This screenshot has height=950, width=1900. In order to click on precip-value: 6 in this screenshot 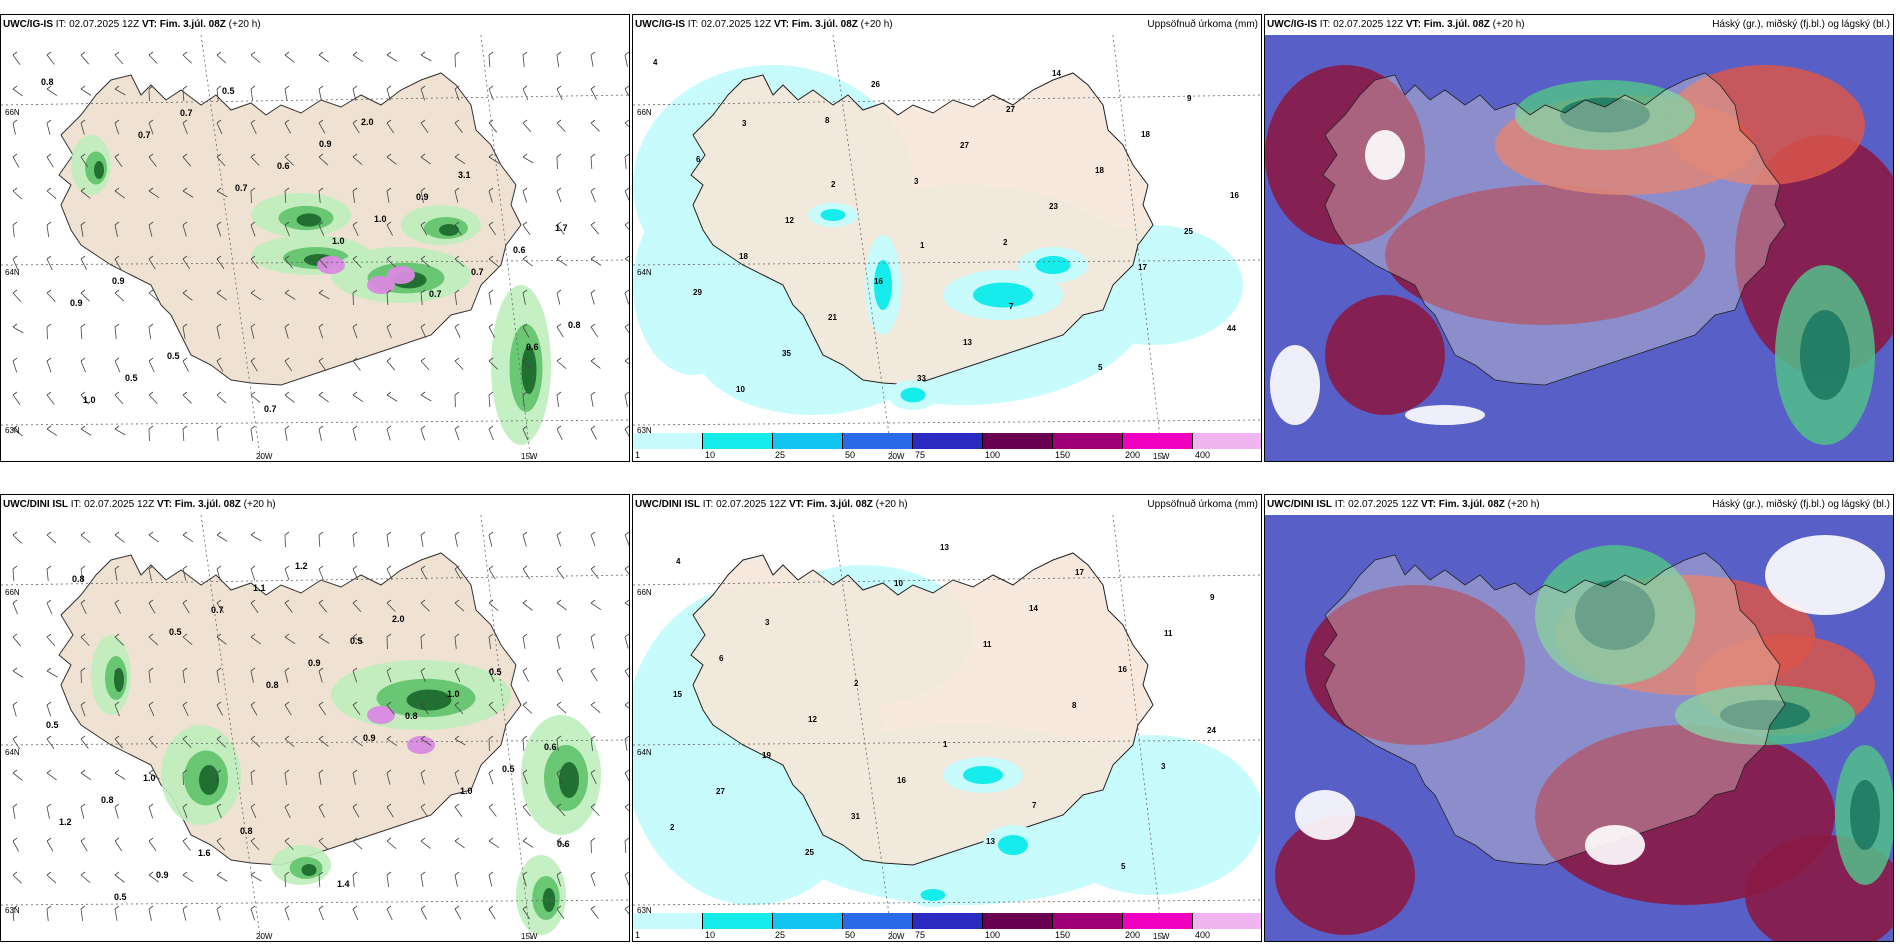, I will do `click(721, 658)`.